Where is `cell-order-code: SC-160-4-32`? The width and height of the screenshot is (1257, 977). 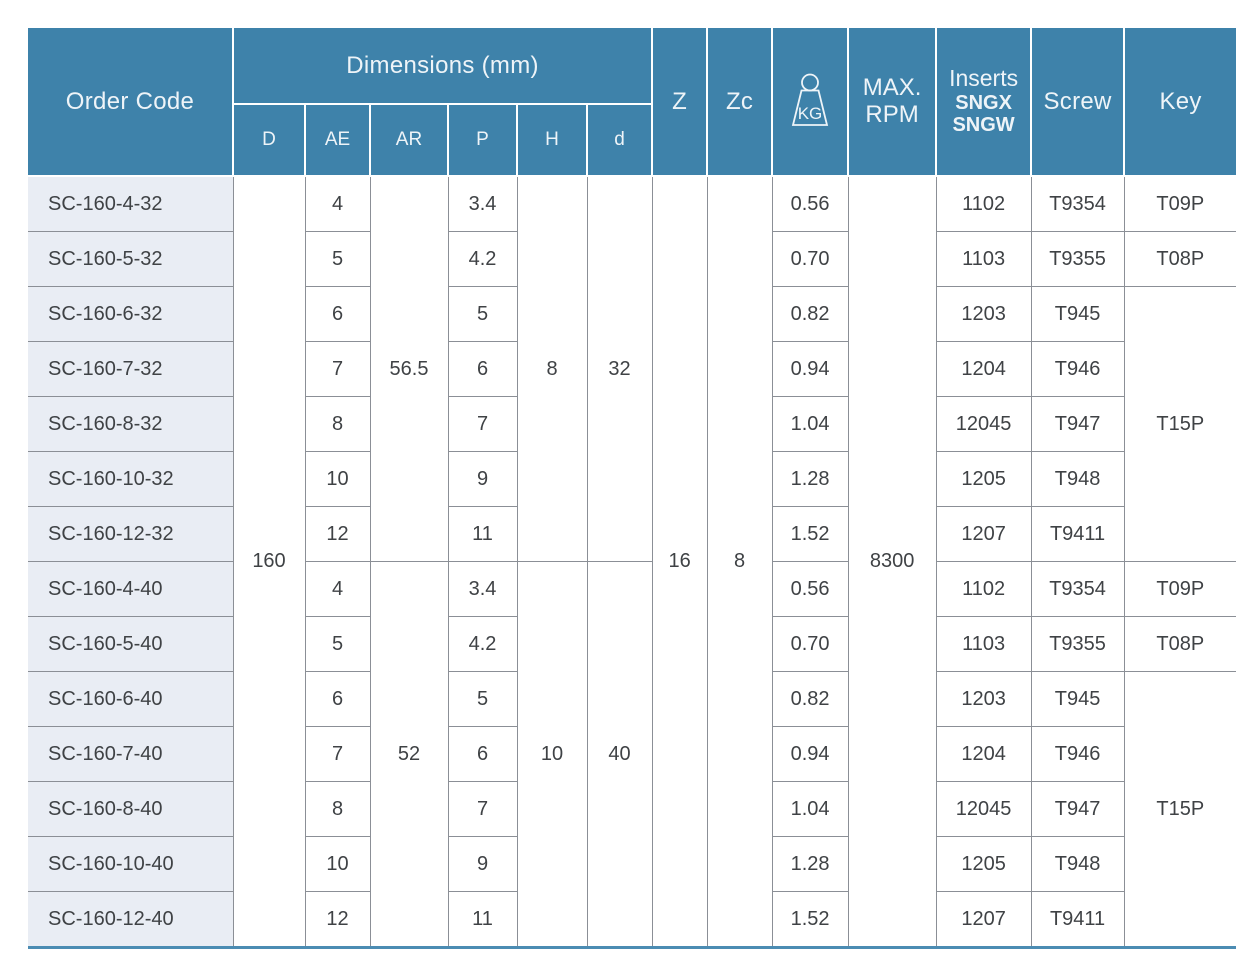
cell-order-code: SC-160-4-32 is located at coordinates (131, 203).